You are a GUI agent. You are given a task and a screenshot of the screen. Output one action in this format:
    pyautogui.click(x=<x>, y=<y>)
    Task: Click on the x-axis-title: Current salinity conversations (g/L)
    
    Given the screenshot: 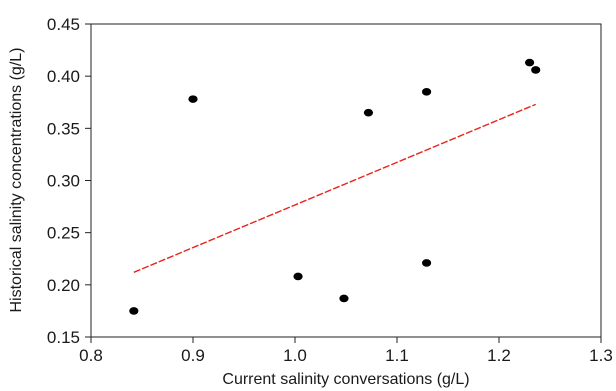 What is the action you would take?
    pyautogui.click(x=345, y=379)
    